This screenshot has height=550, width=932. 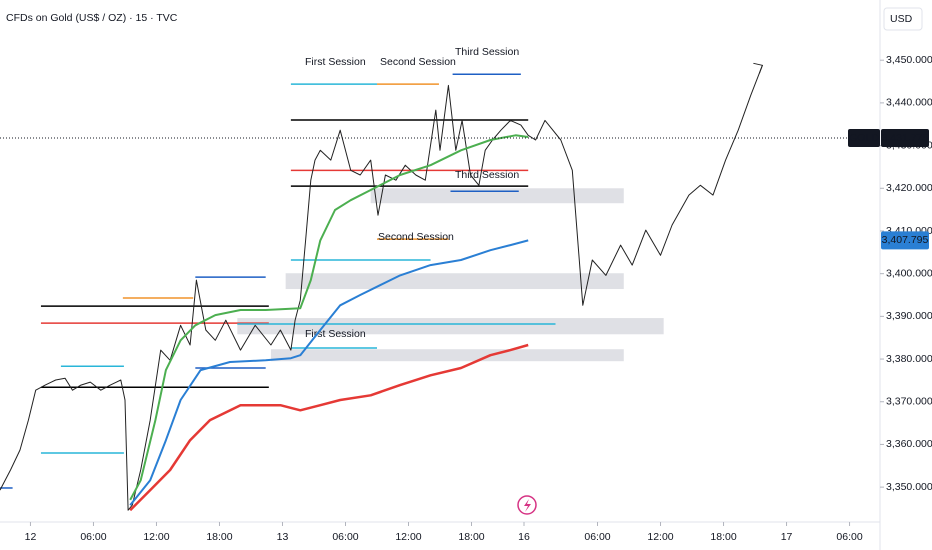 I want to click on currency-button, so click(x=903, y=19).